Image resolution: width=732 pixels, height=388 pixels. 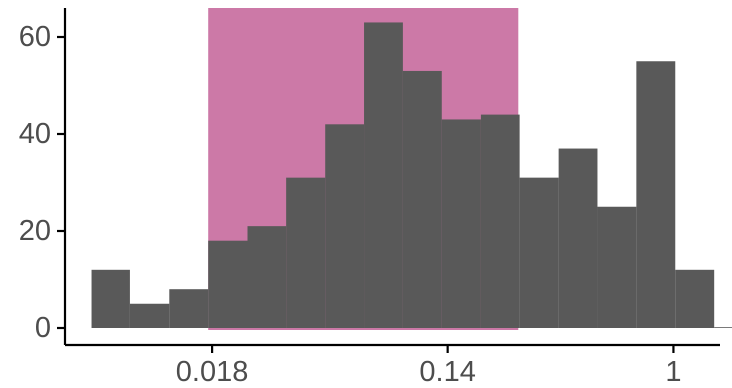 I want to click on x-tick-label: 1, so click(x=673, y=372).